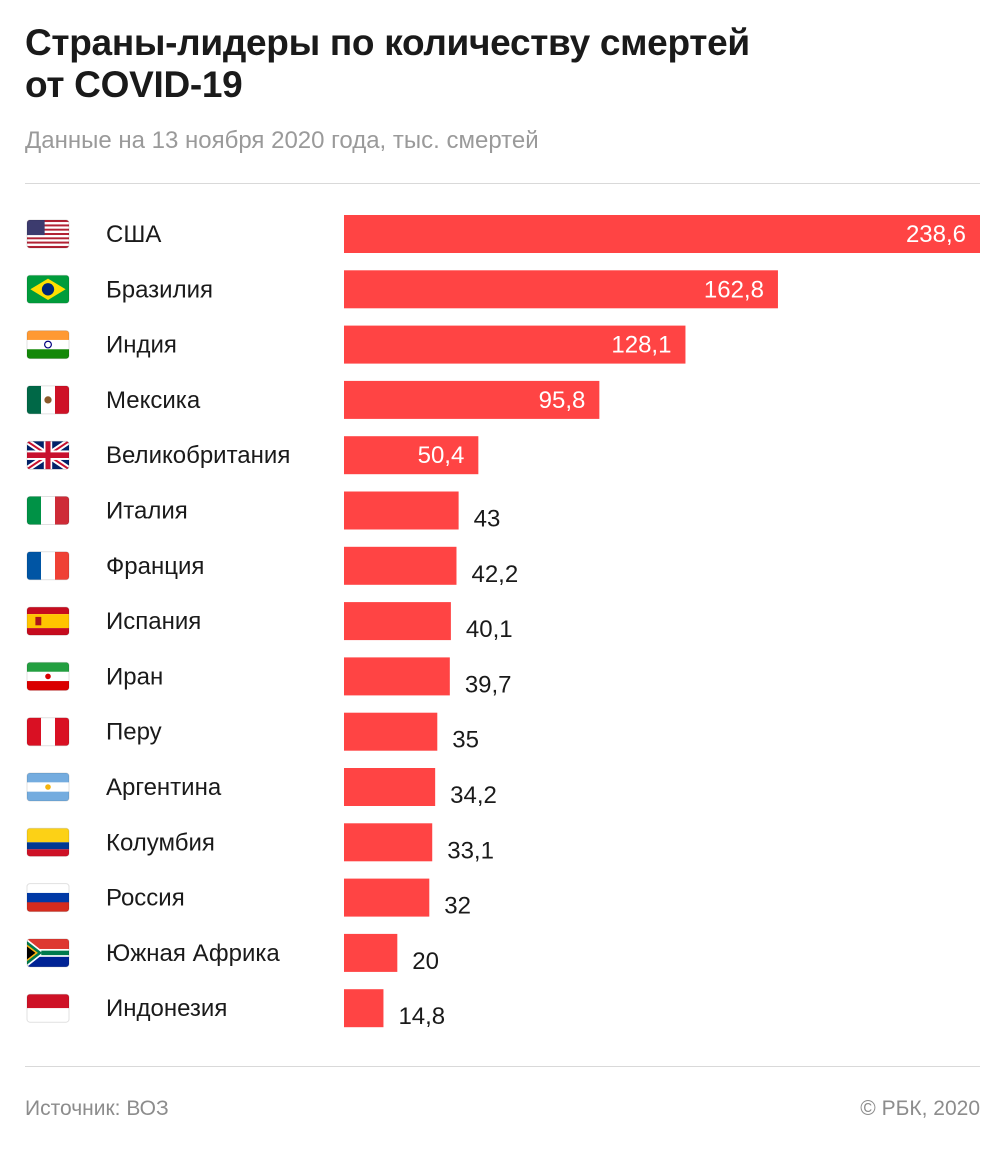  Describe the element at coordinates (164, 787) in the screenshot. I see `country-label: Аргентина` at that location.